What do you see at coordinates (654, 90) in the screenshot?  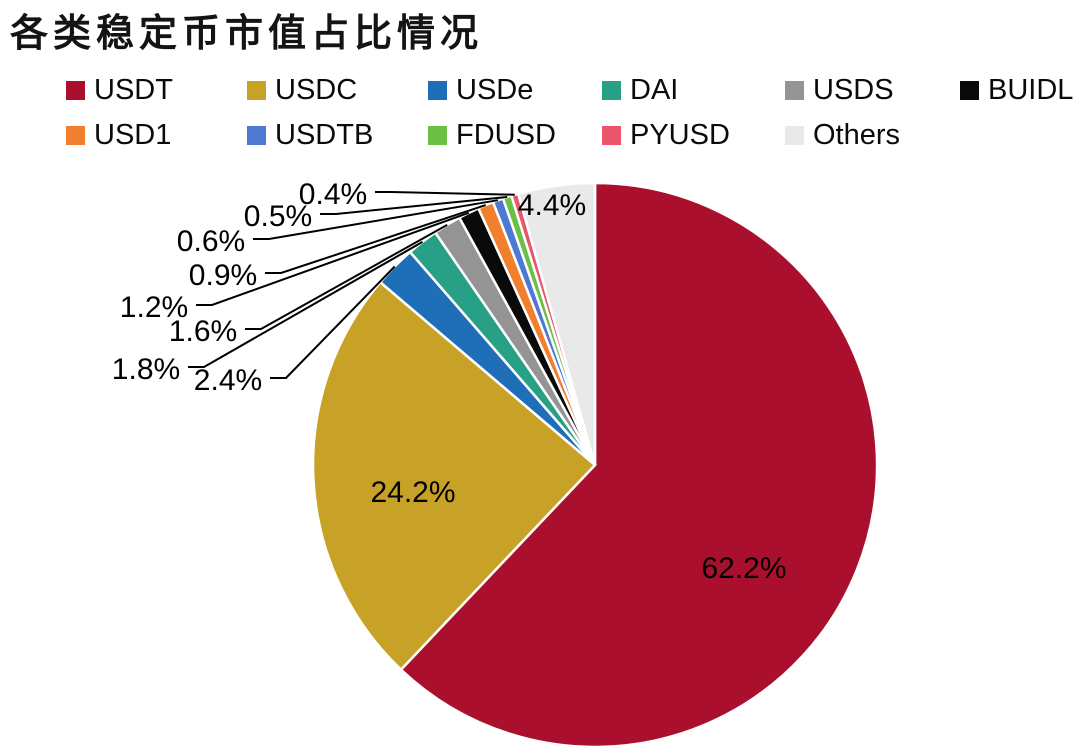 I see `legend-label: DAI` at bounding box center [654, 90].